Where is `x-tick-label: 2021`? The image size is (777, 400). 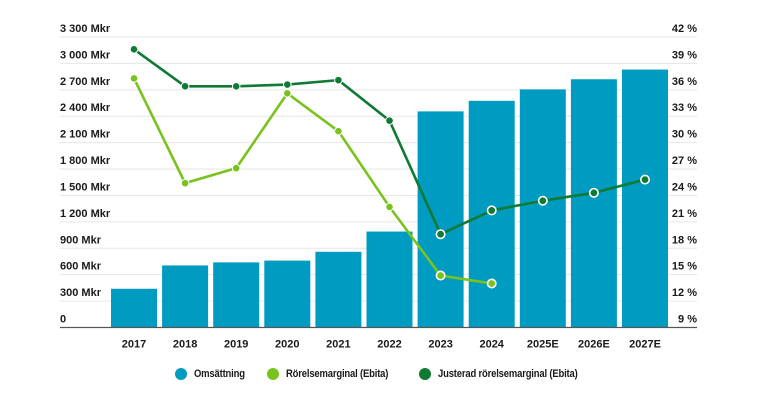
x-tick-label: 2021 is located at coordinates (338, 345).